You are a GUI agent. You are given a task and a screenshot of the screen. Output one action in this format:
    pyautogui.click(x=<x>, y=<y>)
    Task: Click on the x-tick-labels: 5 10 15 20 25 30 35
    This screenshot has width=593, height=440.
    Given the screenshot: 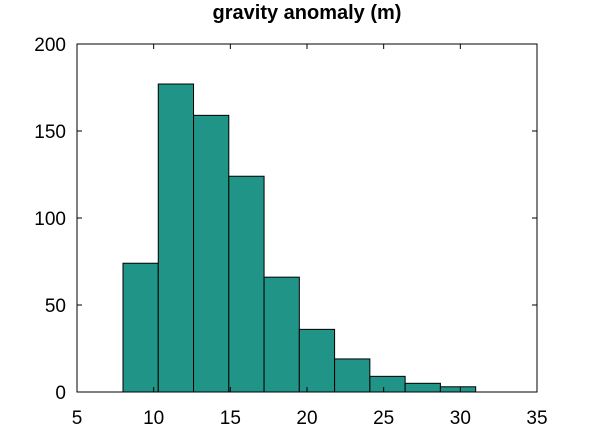 What is the action you would take?
    pyautogui.click(x=310, y=418)
    